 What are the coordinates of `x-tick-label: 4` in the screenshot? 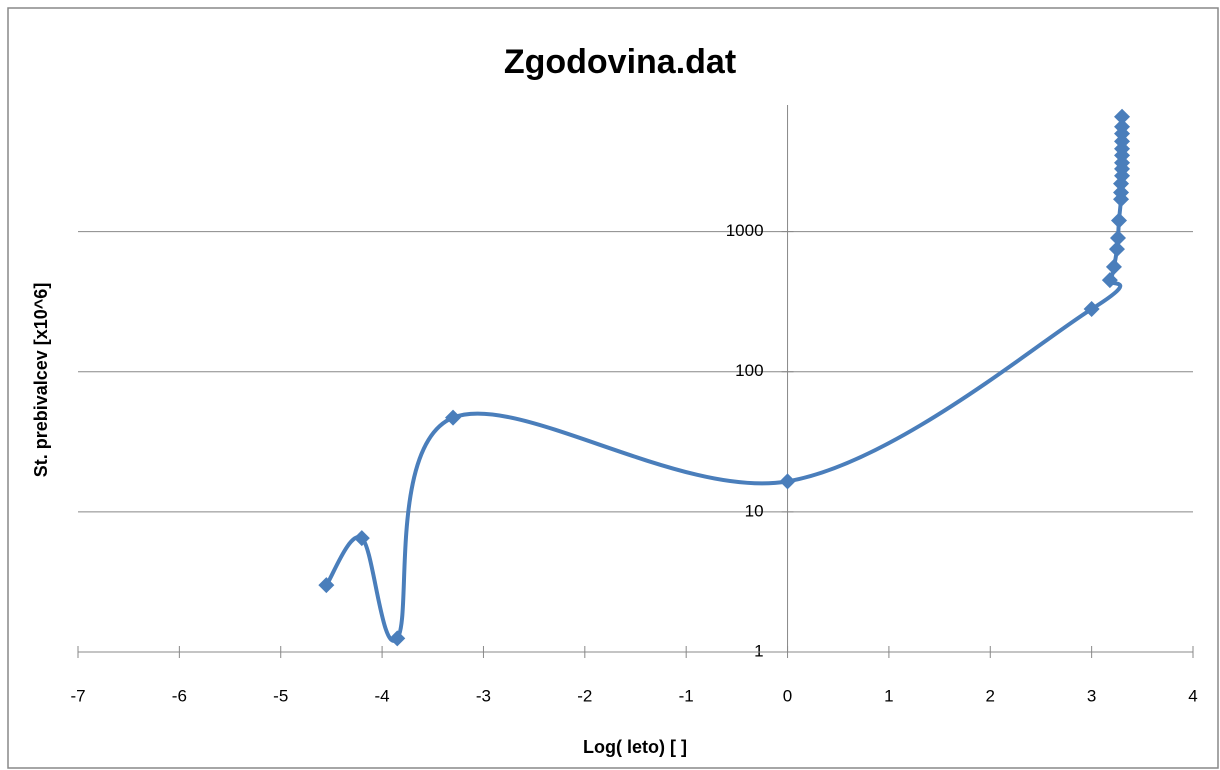 It's located at (1192, 695).